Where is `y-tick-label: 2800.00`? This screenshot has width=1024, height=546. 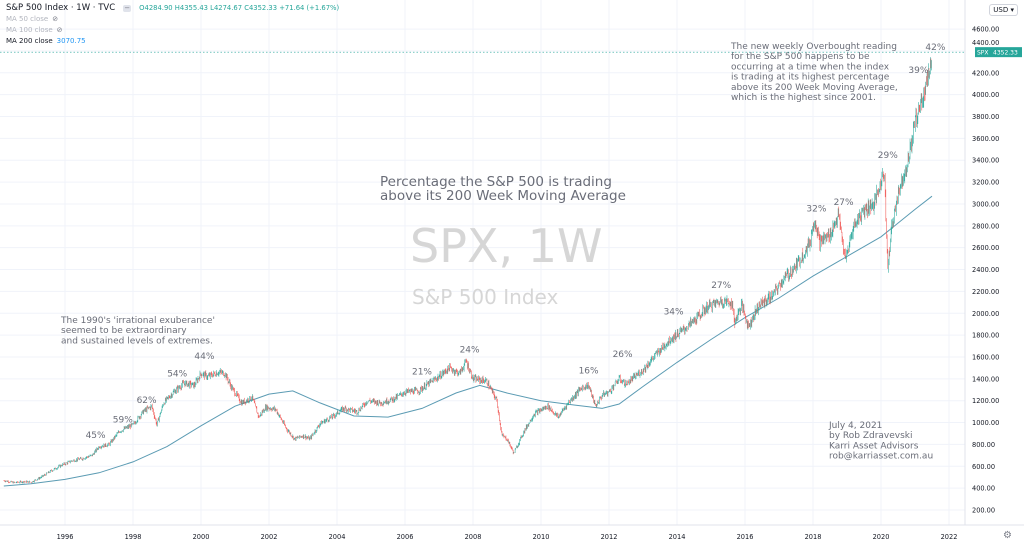
y-tick-label: 2800.00 is located at coordinates (985, 226).